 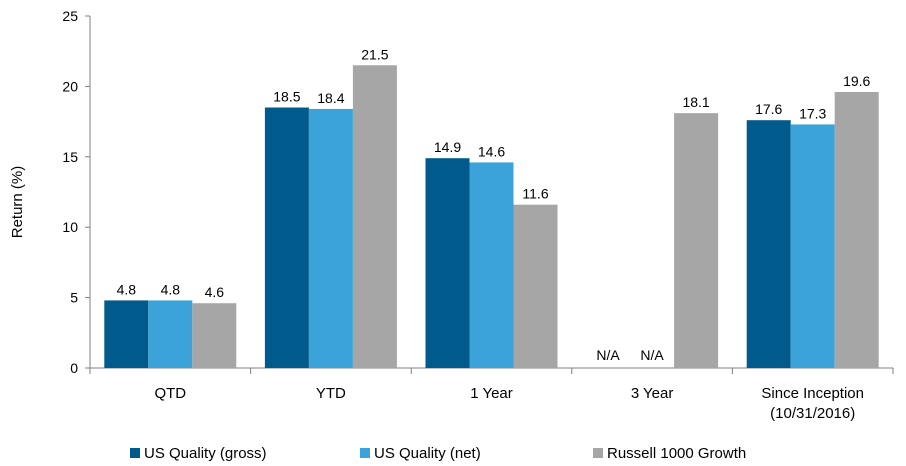 I want to click on x-category-label: (10/31/2016), so click(x=812, y=413).